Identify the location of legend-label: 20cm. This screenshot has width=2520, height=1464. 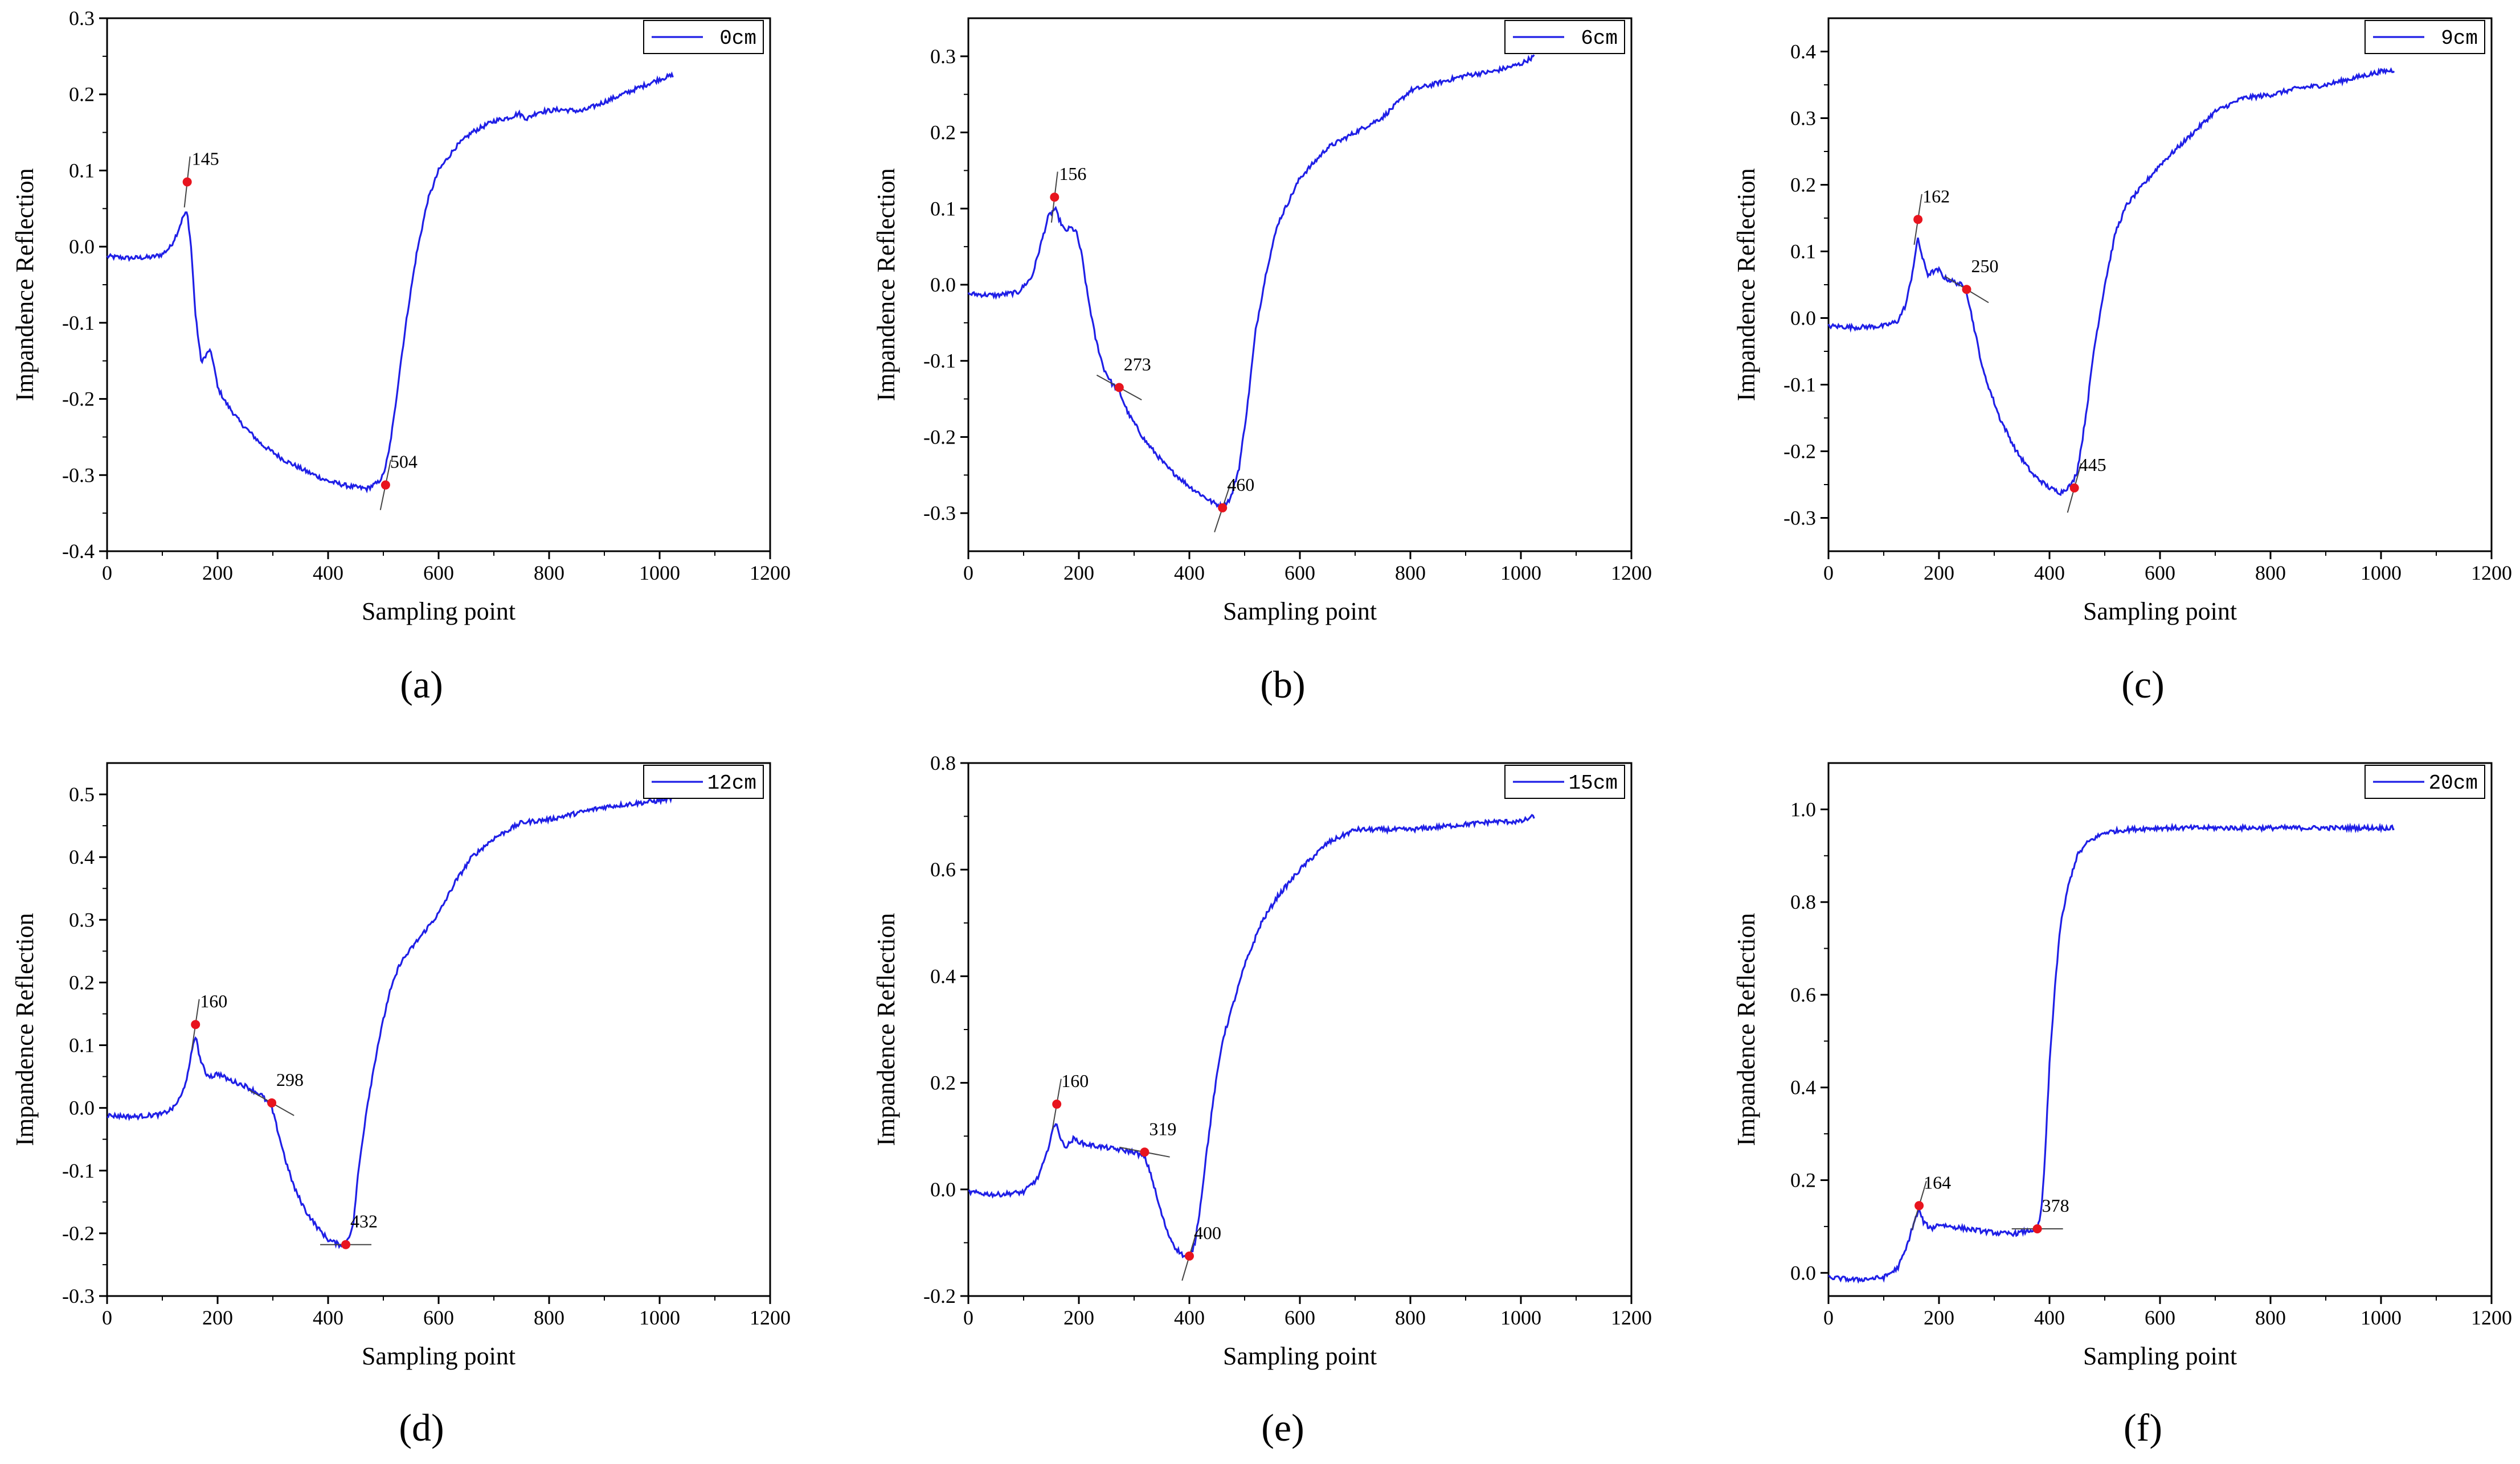
(2453, 783).